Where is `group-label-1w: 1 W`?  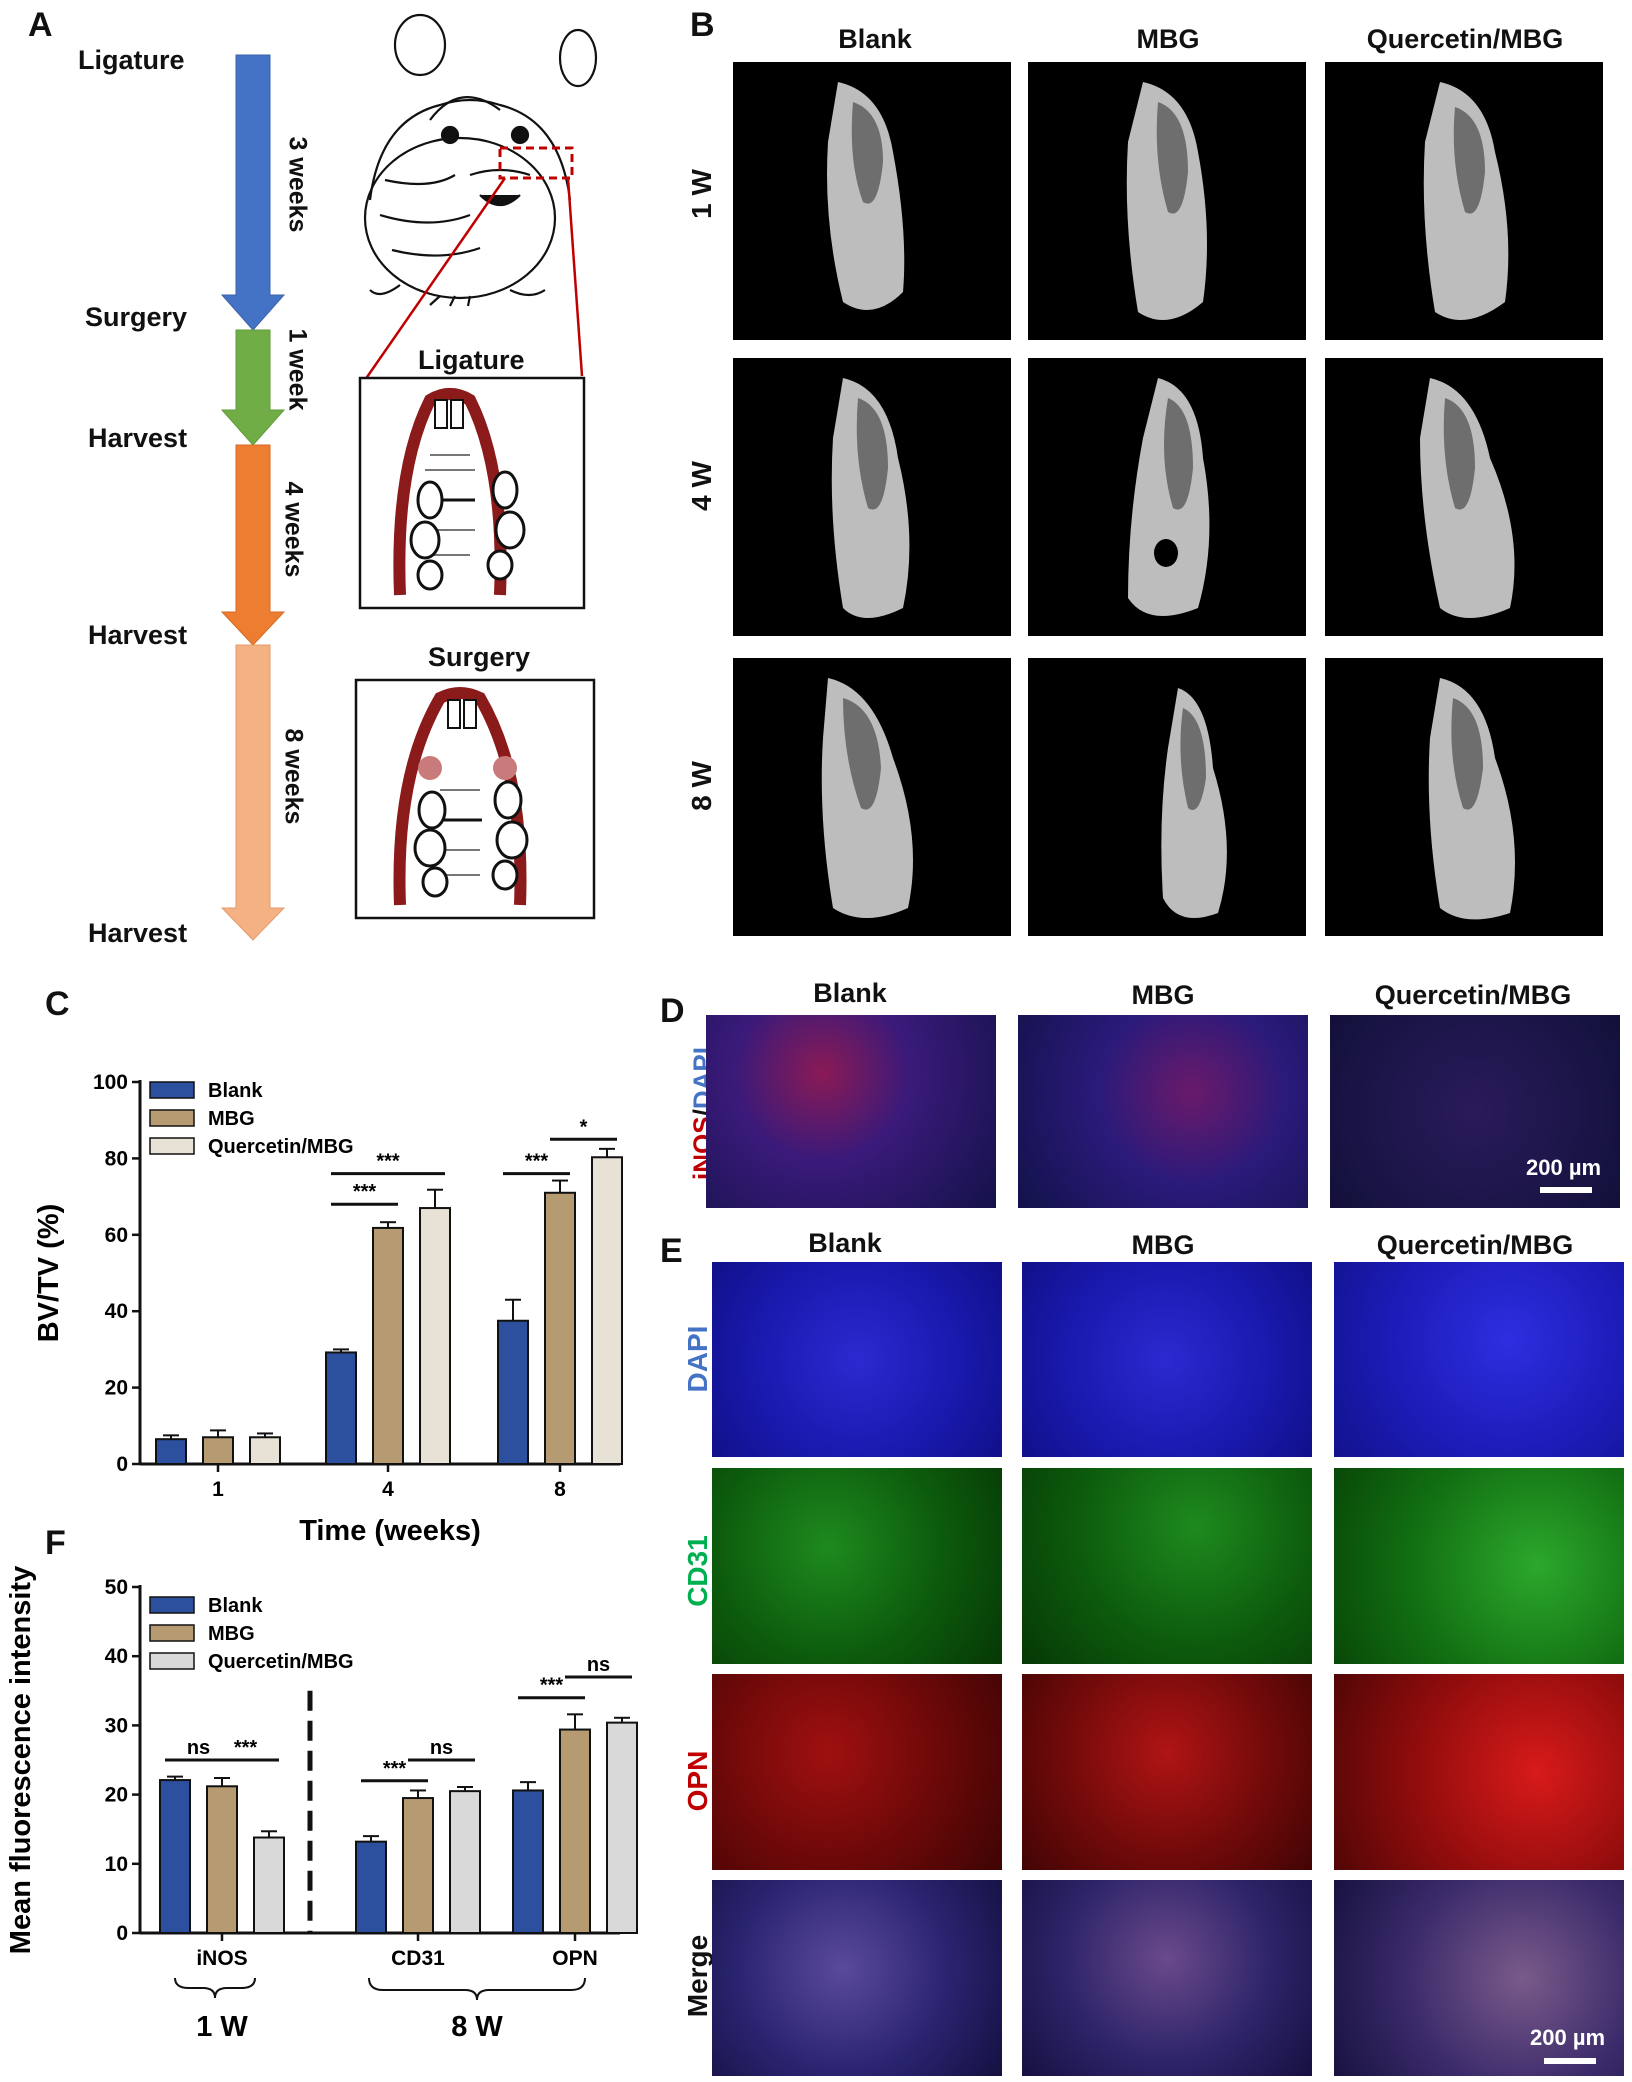
group-label-1w: 1 W is located at coordinates (222, 2027).